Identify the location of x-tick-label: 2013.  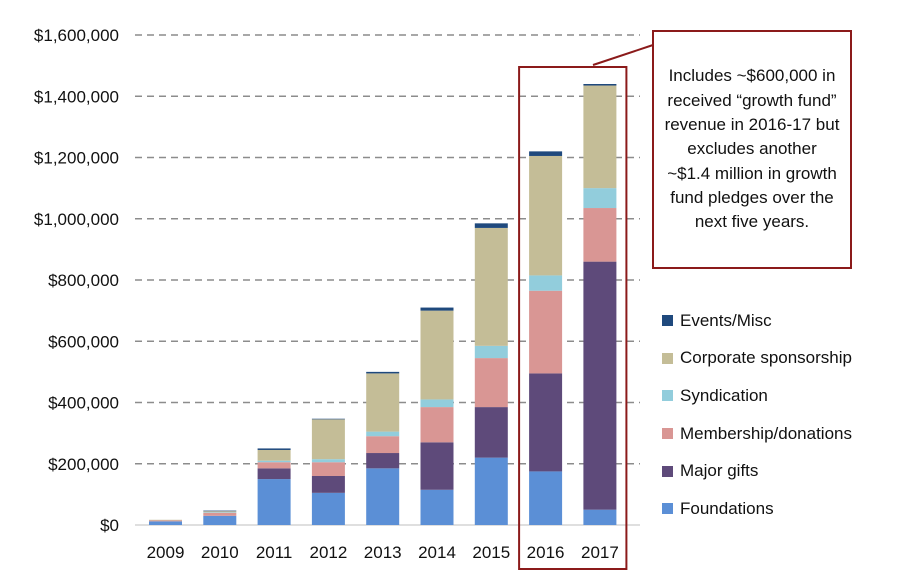
(383, 552).